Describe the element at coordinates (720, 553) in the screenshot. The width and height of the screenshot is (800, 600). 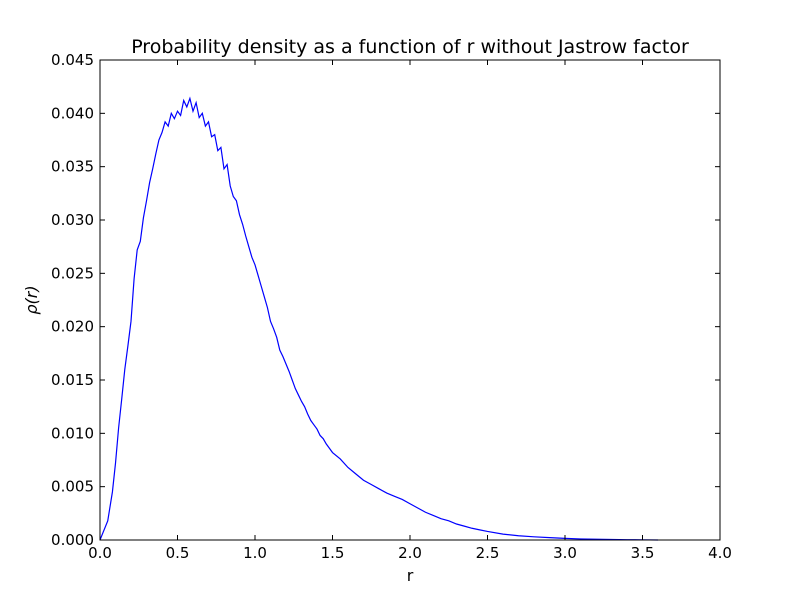
I see `x-tick-label: 4.0` at that location.